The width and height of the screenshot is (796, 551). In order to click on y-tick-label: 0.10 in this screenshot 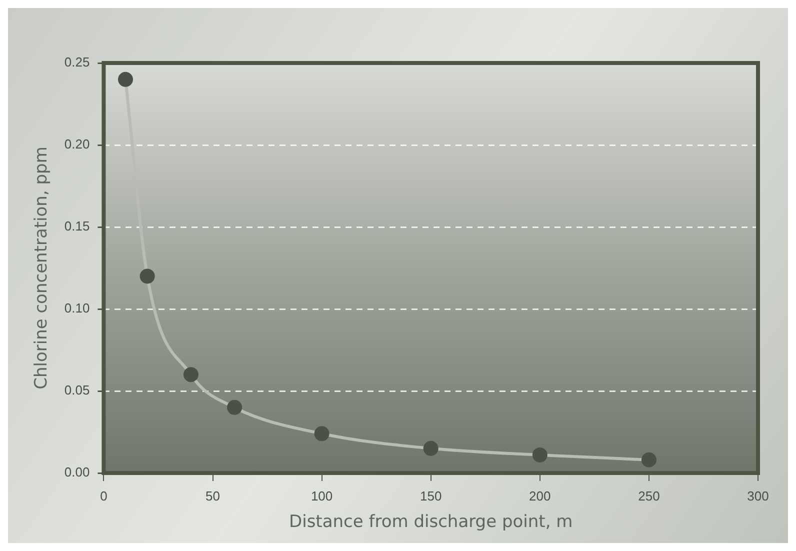, I will do `click(77, 308)`.